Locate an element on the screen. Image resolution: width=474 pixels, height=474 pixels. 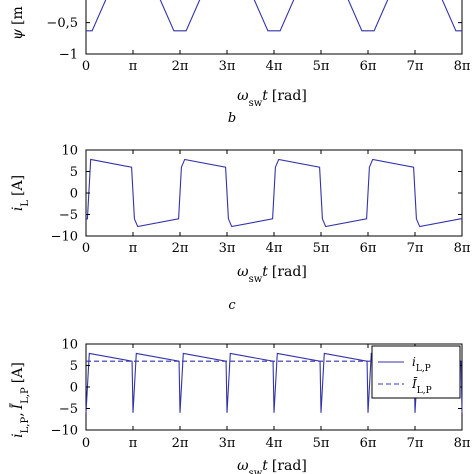
y-axis-label: iL[A] is located at coordinates (20, 193).